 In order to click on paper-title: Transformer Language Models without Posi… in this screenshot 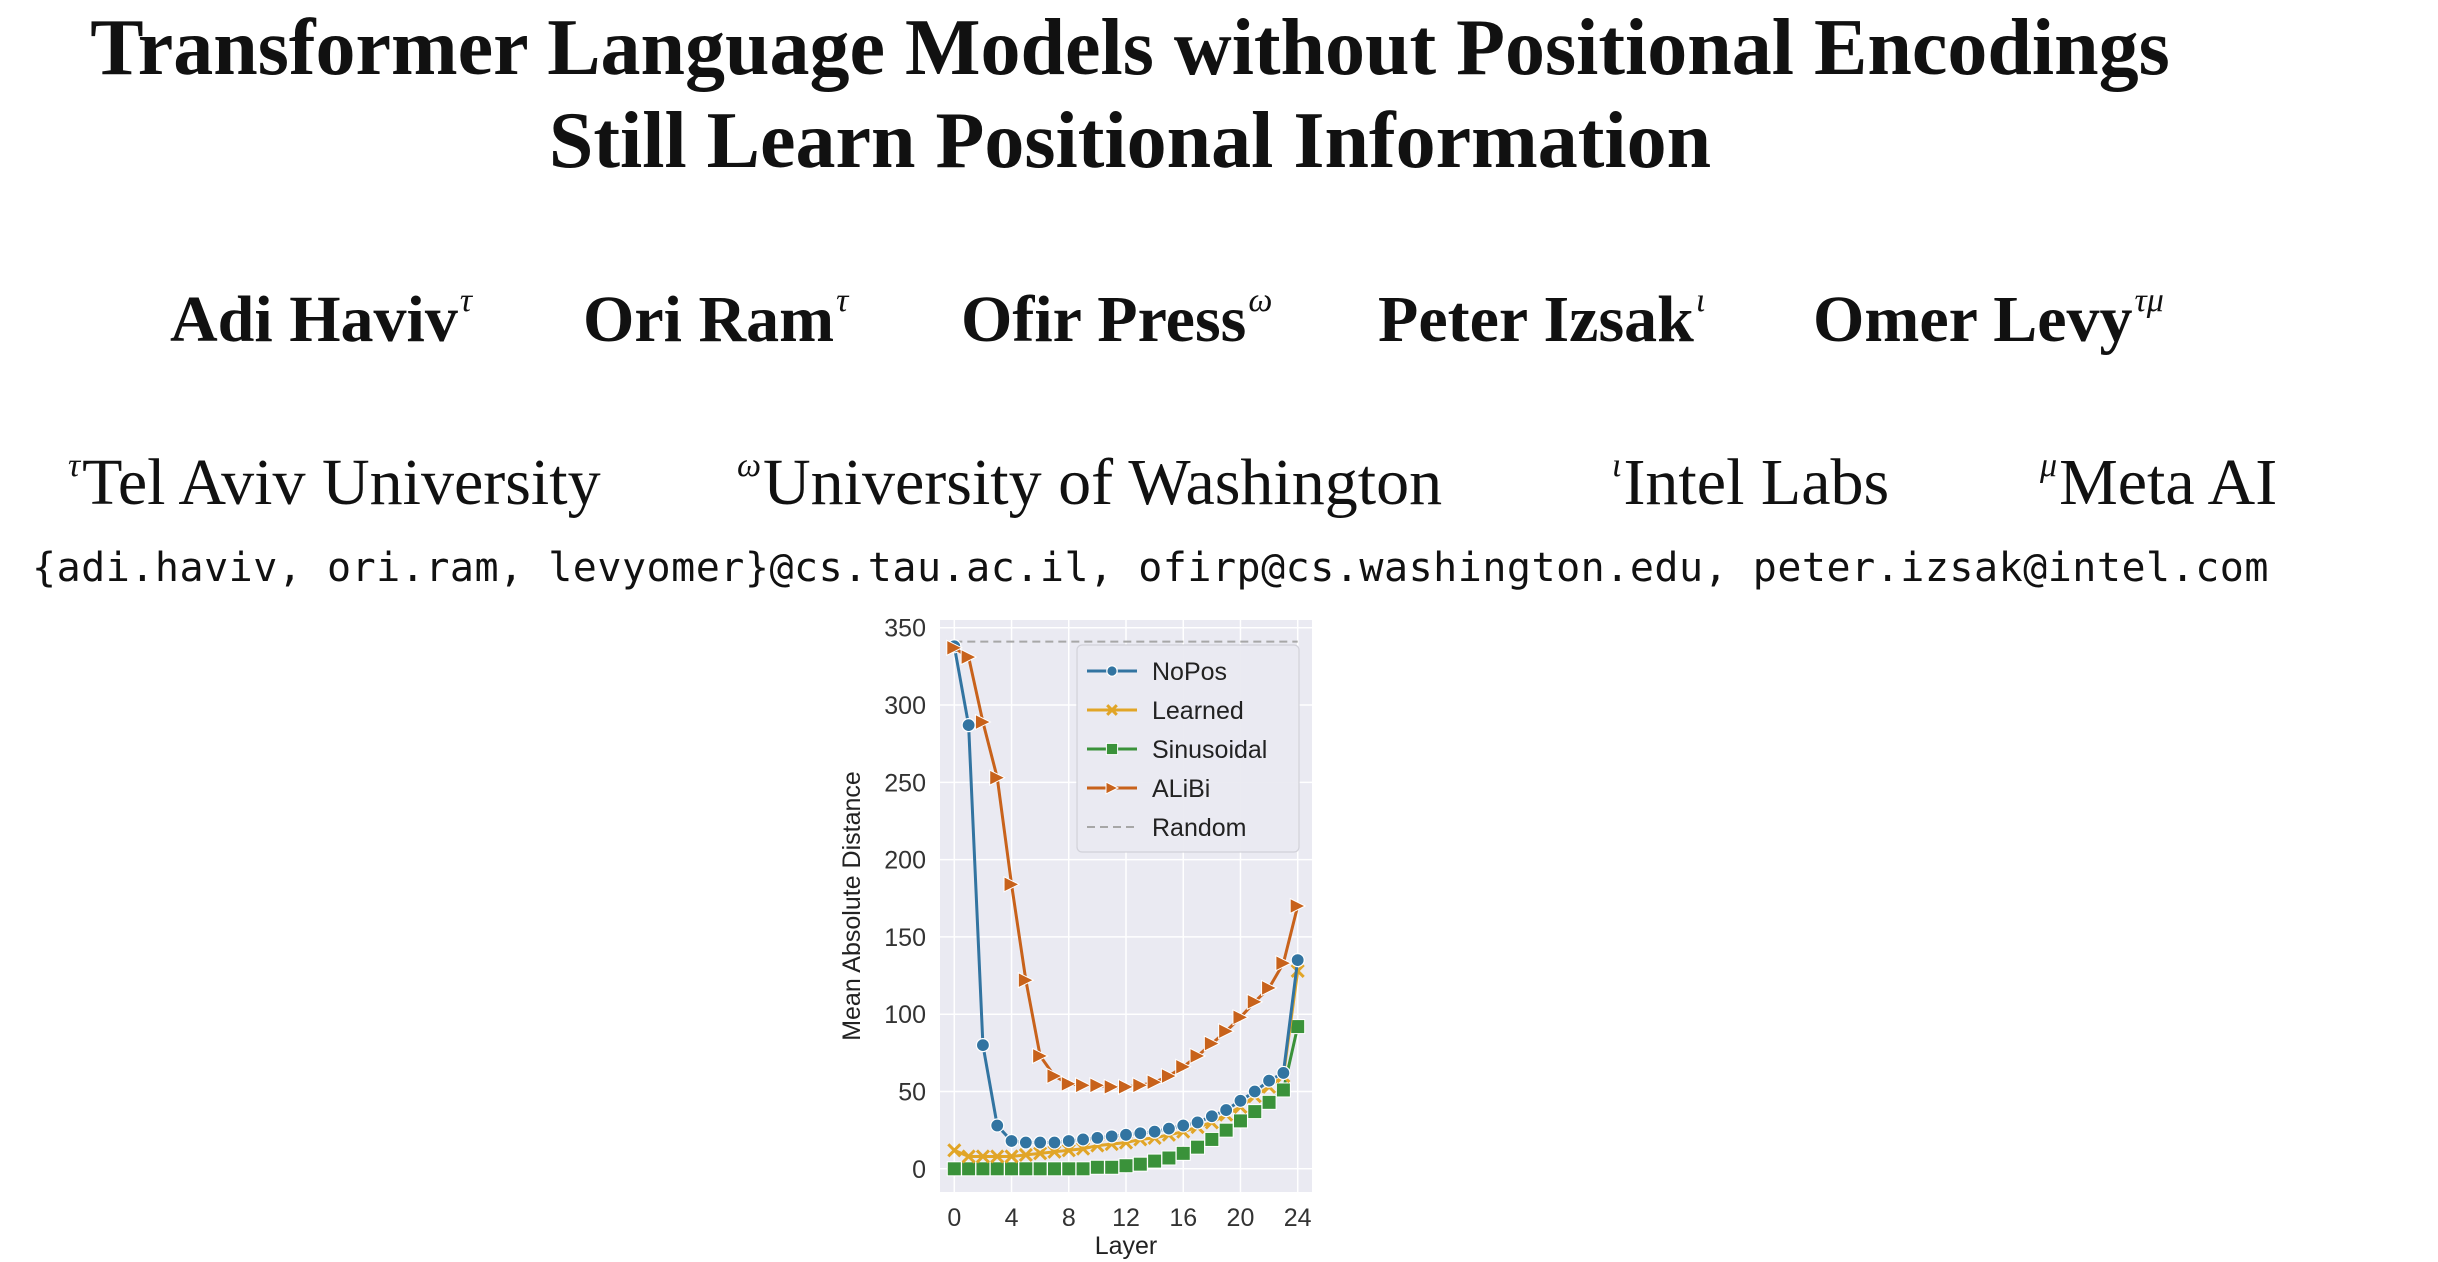, I will do `click(1130, 95)`.